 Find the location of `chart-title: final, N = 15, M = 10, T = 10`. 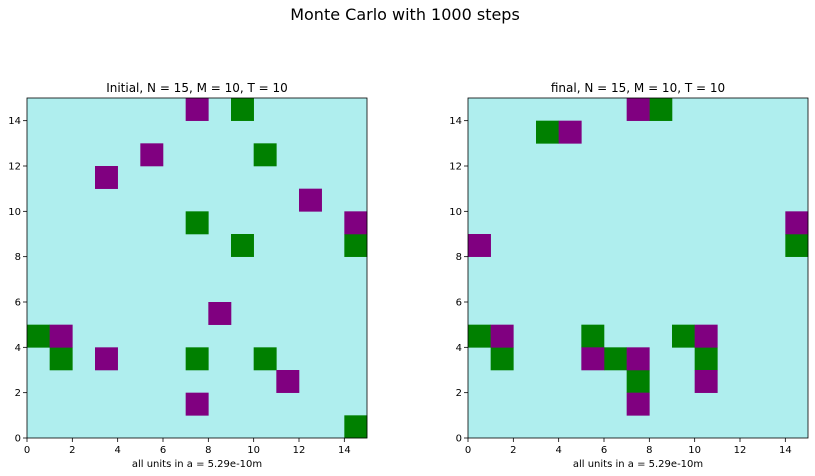

chart-title: final, N = 15, M = 10, T = 10 is located at coordinates (638, 88).